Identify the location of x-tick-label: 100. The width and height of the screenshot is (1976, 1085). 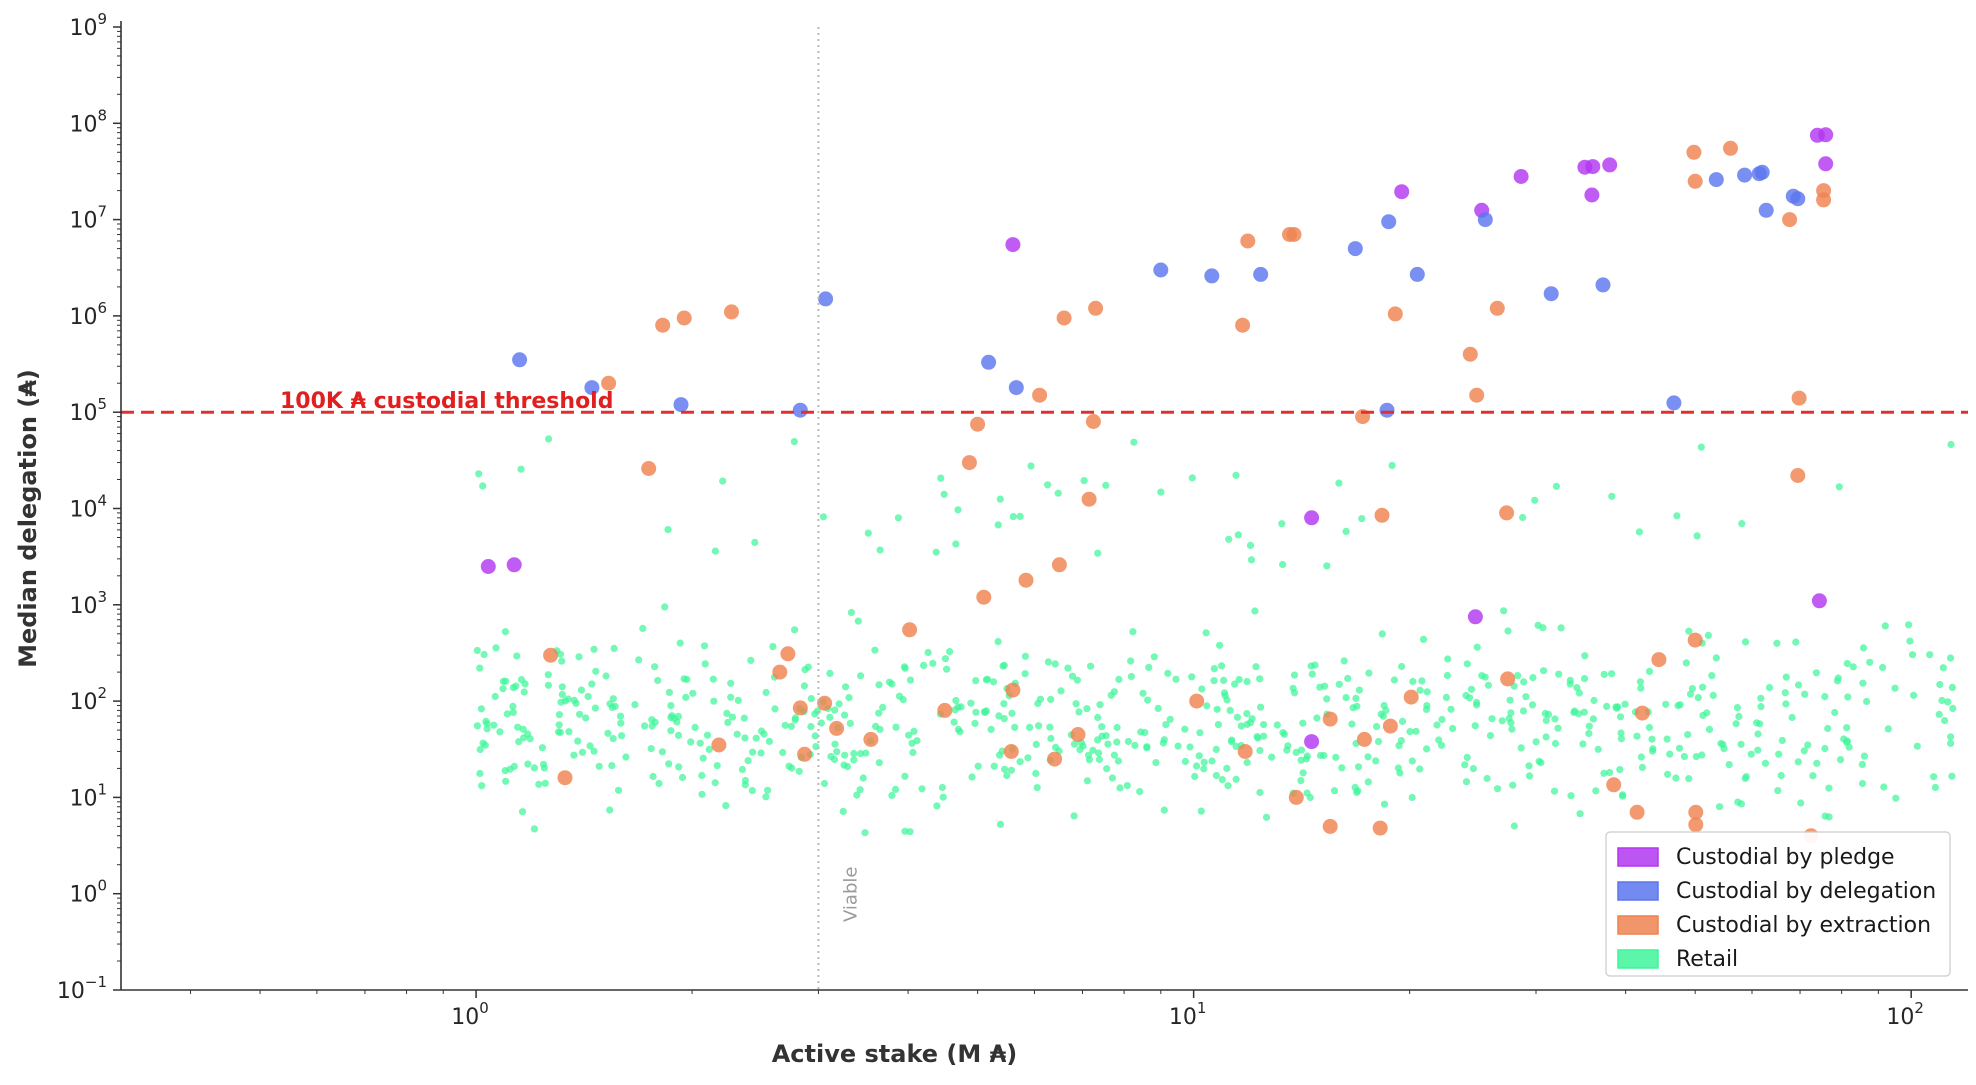
(470, 1014).